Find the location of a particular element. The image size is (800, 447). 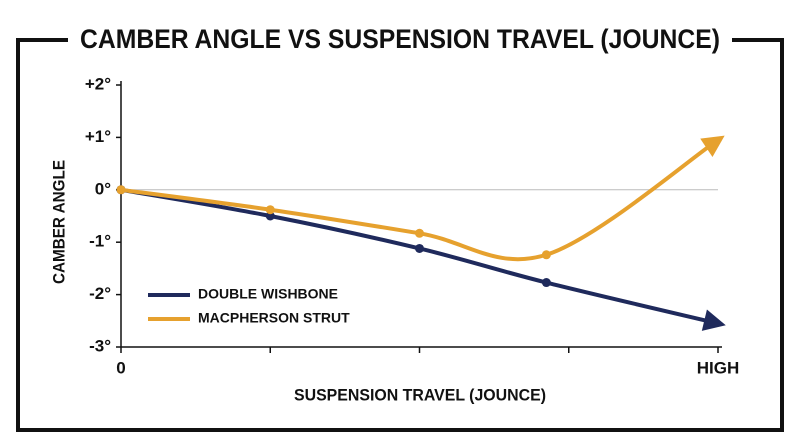

y-tick-label: +2° is located at coordinates (98, 83).